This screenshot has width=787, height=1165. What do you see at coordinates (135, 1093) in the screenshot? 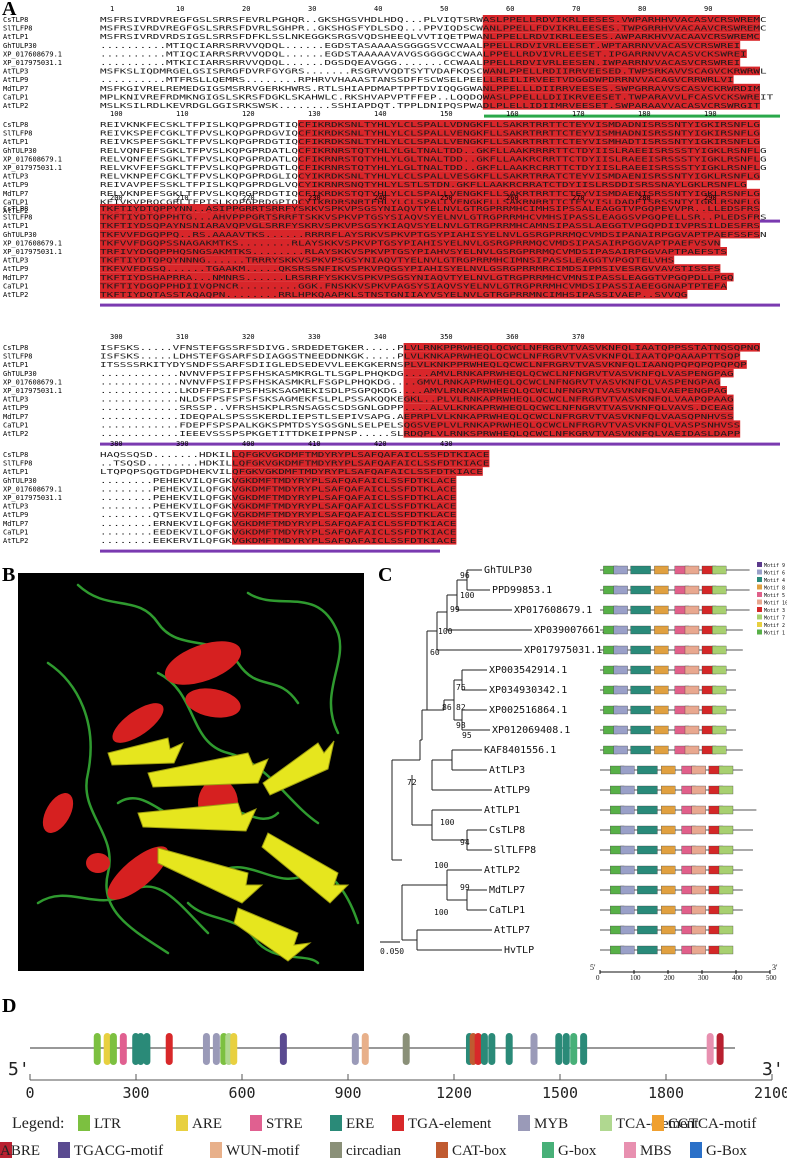
I see `axis-tick-label: 300` at bounding box center [135, 1093].